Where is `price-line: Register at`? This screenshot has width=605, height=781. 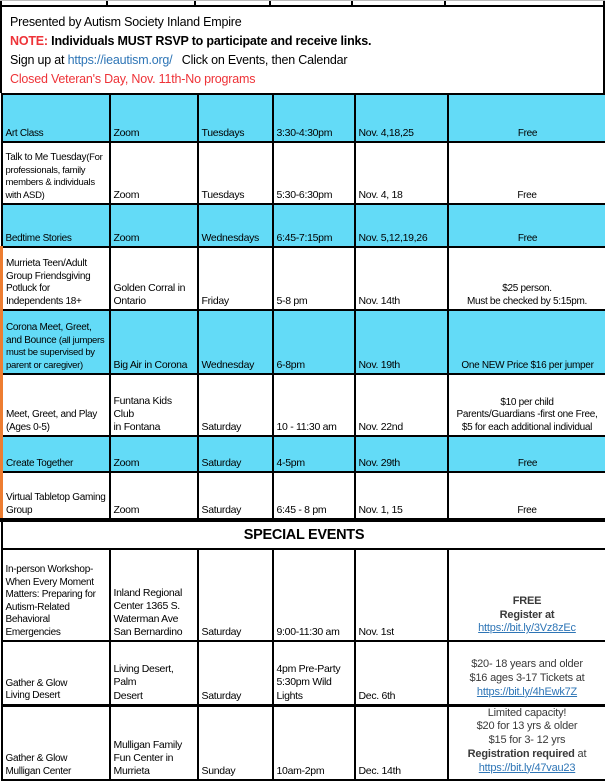 price-line: Register at is located at coordinates (527, 614).